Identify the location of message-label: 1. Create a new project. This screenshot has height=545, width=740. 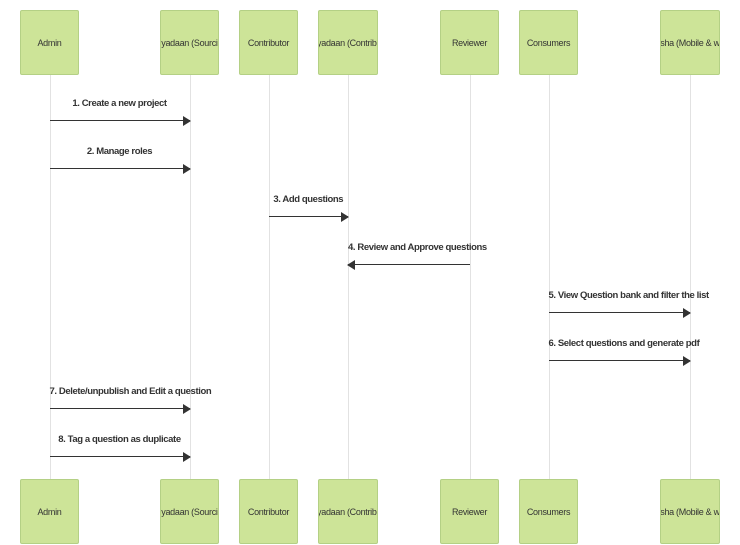
(119, 103).